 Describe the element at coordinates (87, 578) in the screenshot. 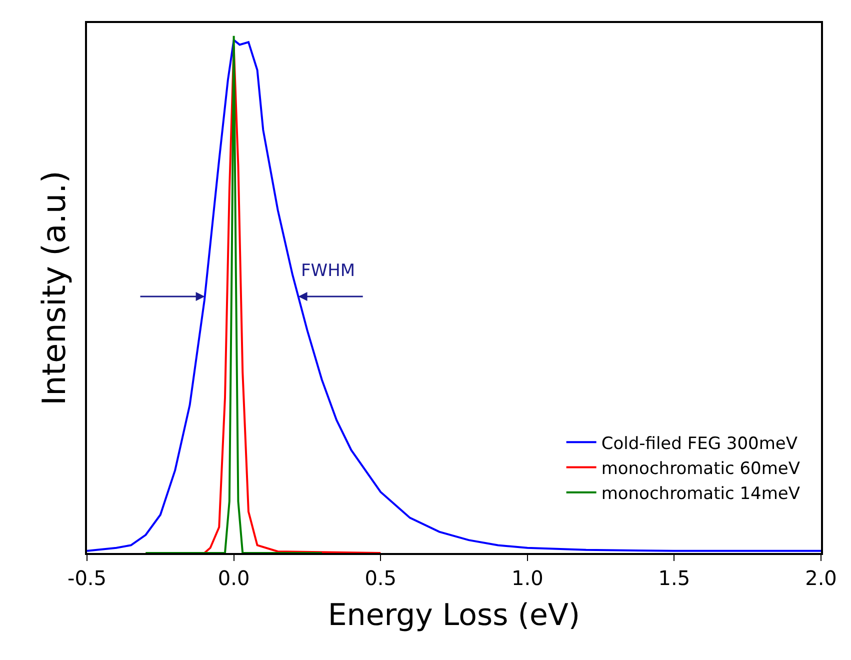

I see `x-tick-label: -0.5` at that location.